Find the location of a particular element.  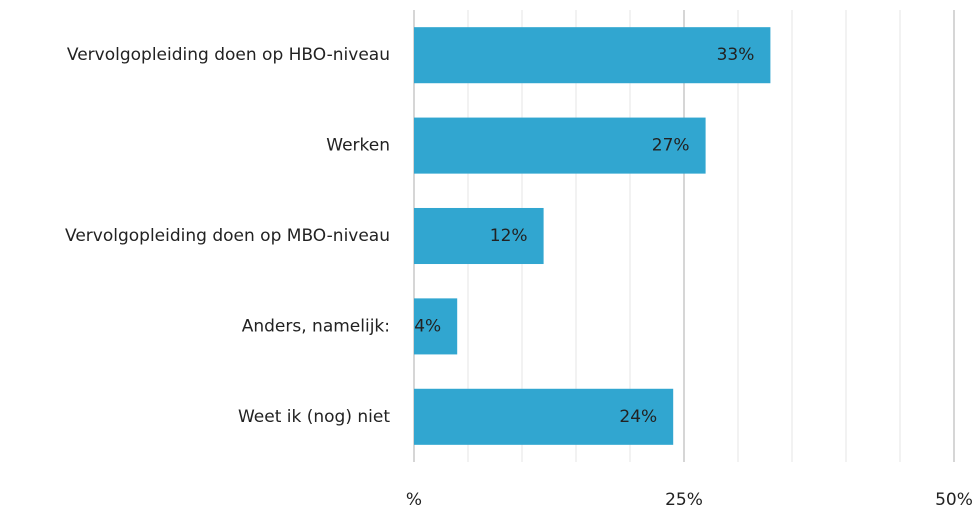

y-tick-label: Werken is located at coordinates (358, 146).